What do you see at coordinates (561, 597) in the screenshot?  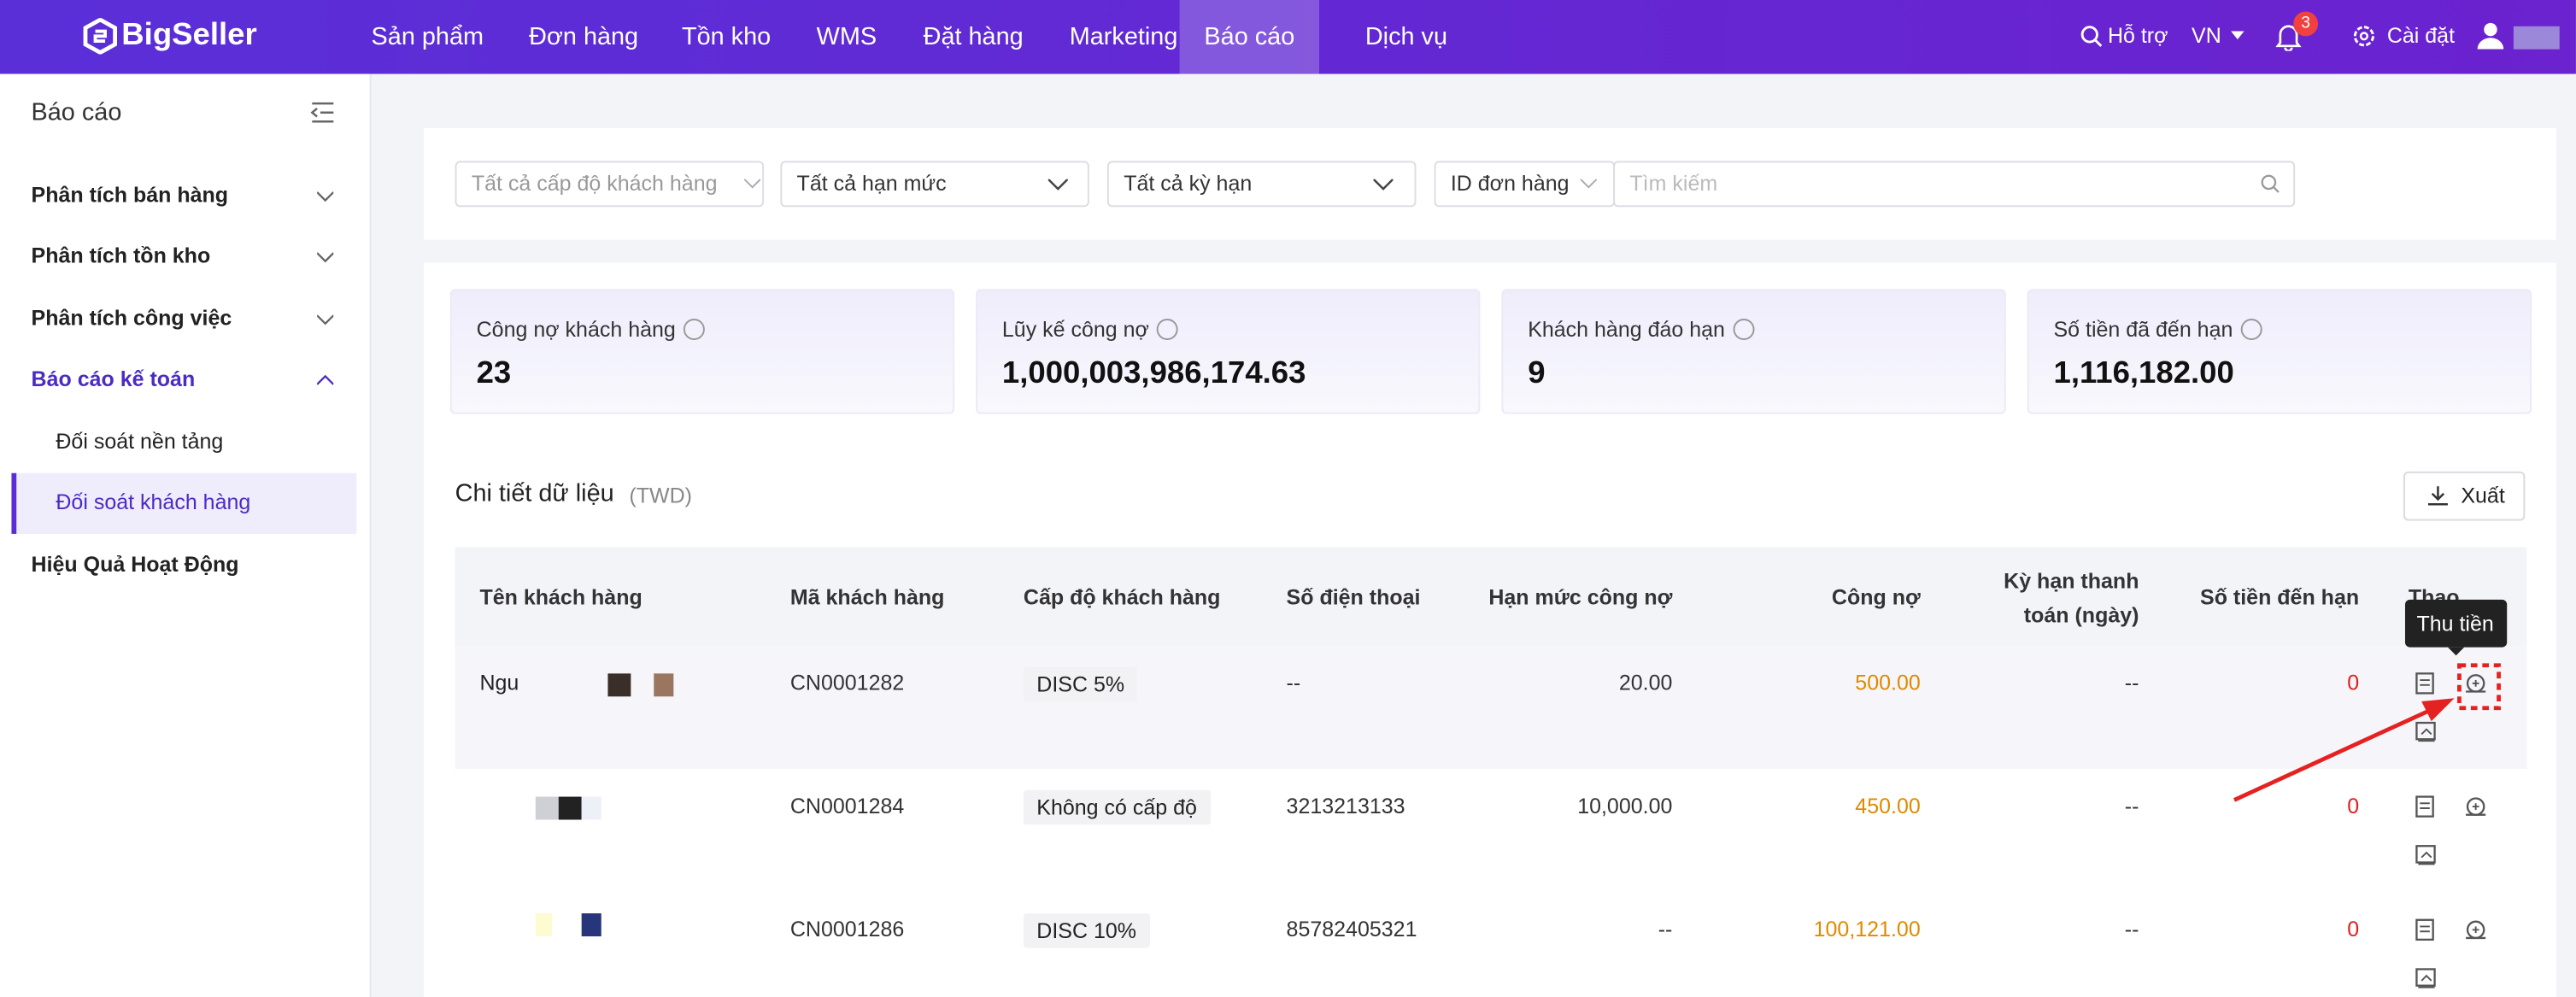 I see `column-header: Tên khách hàng` at bounding box center [561, 597].